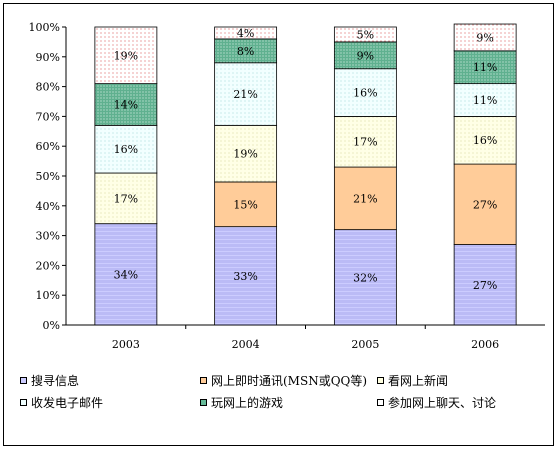  What do you see at coordinates (485, 344) in the screenshot?
I see `x-tick-label: 2006` at bounding box center [485, 344].